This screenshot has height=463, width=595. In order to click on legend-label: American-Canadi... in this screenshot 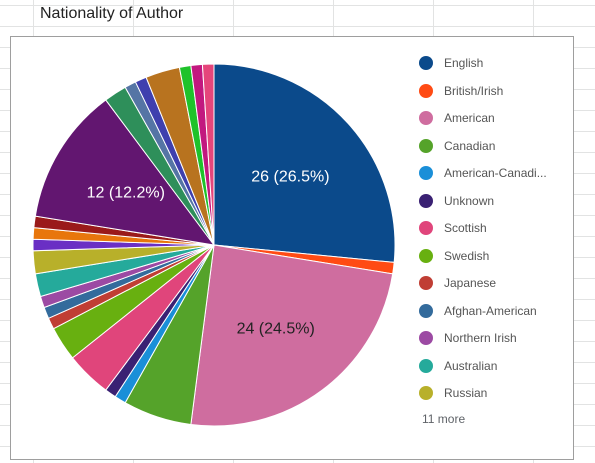, I will do `click(495, 173)`.